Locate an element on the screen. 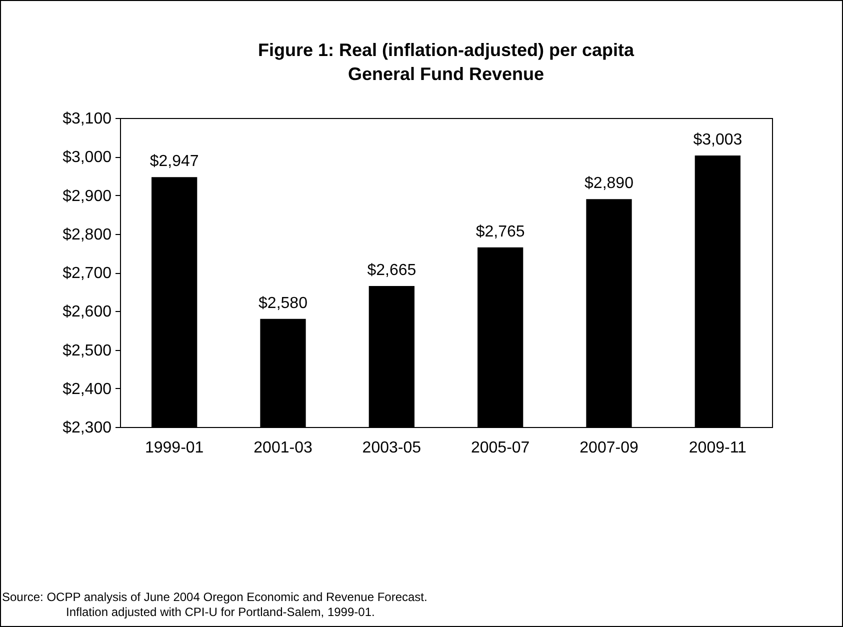  y-tick-label: $2,800 is located at coordinates (87, 235).